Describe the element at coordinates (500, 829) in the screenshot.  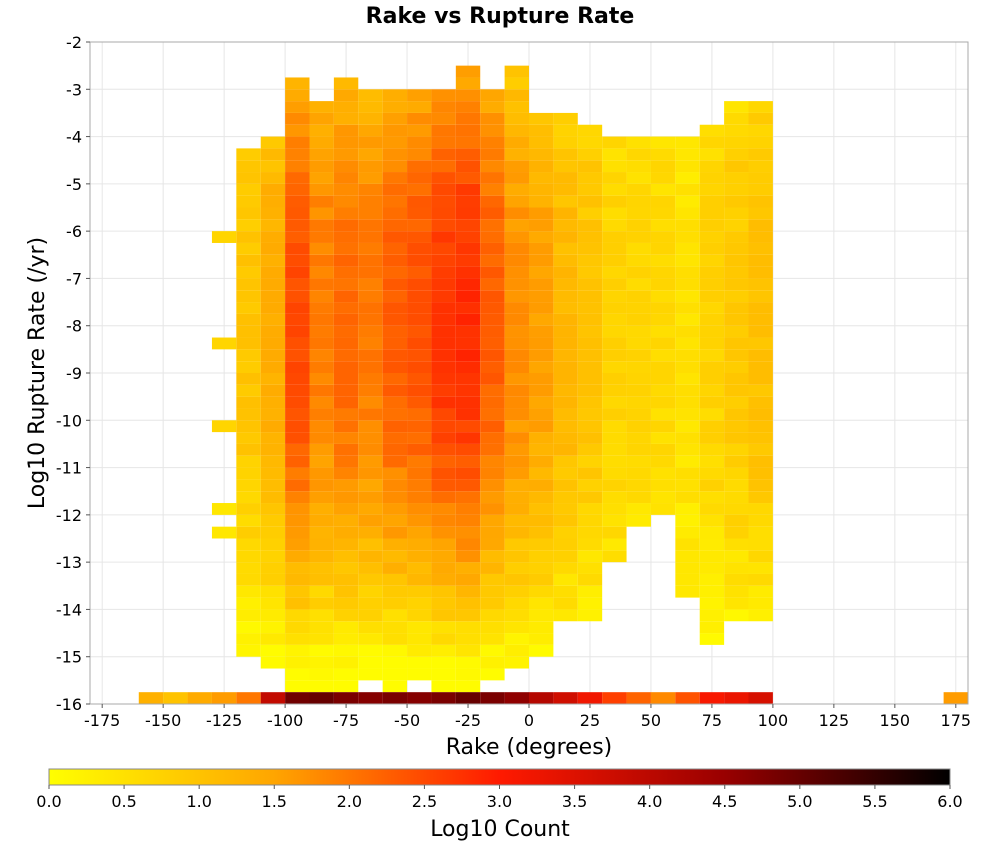
I see `colorbar-label: Log10 Count` at that location.